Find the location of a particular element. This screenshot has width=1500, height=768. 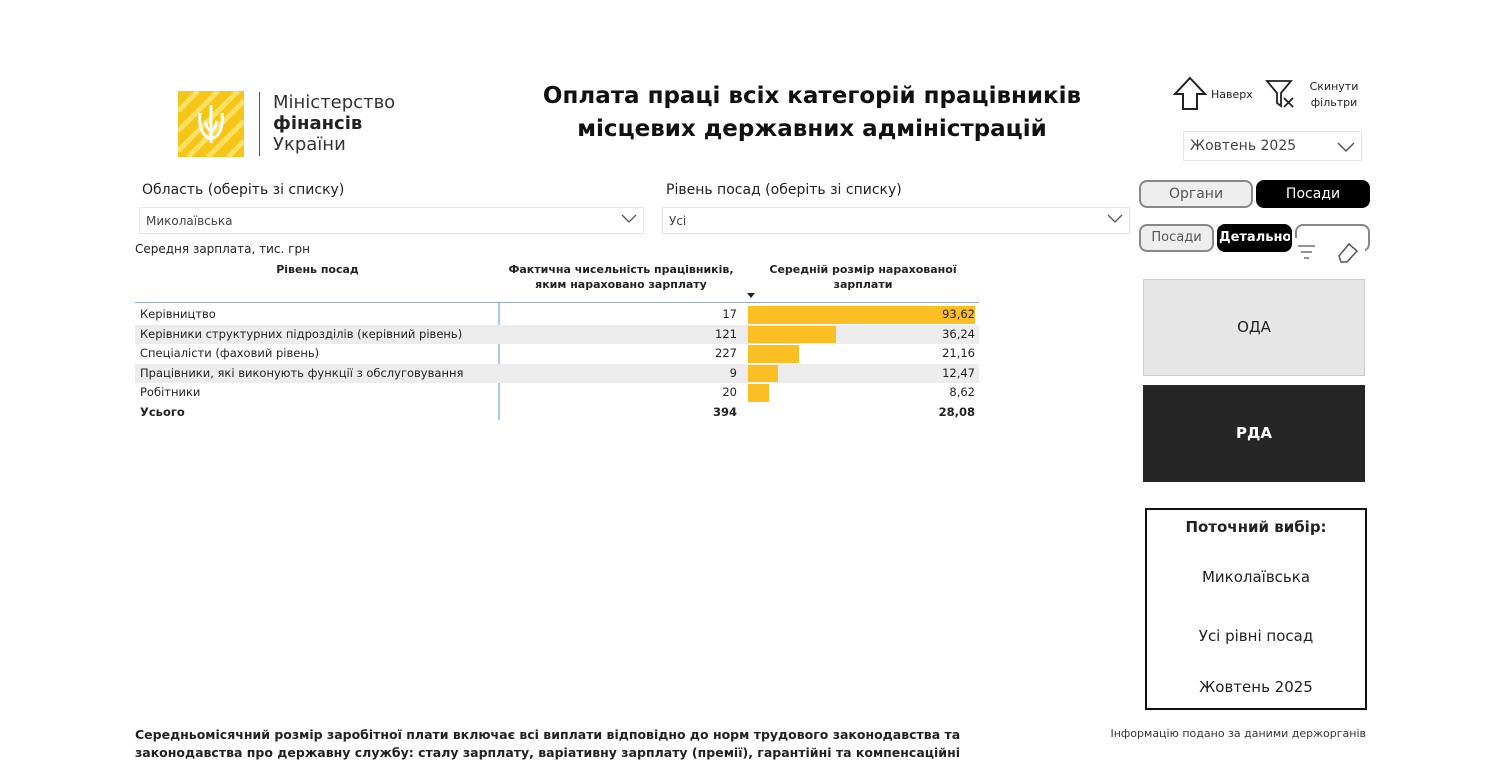

toggle: Посади is located at coordinates (1176, 238).